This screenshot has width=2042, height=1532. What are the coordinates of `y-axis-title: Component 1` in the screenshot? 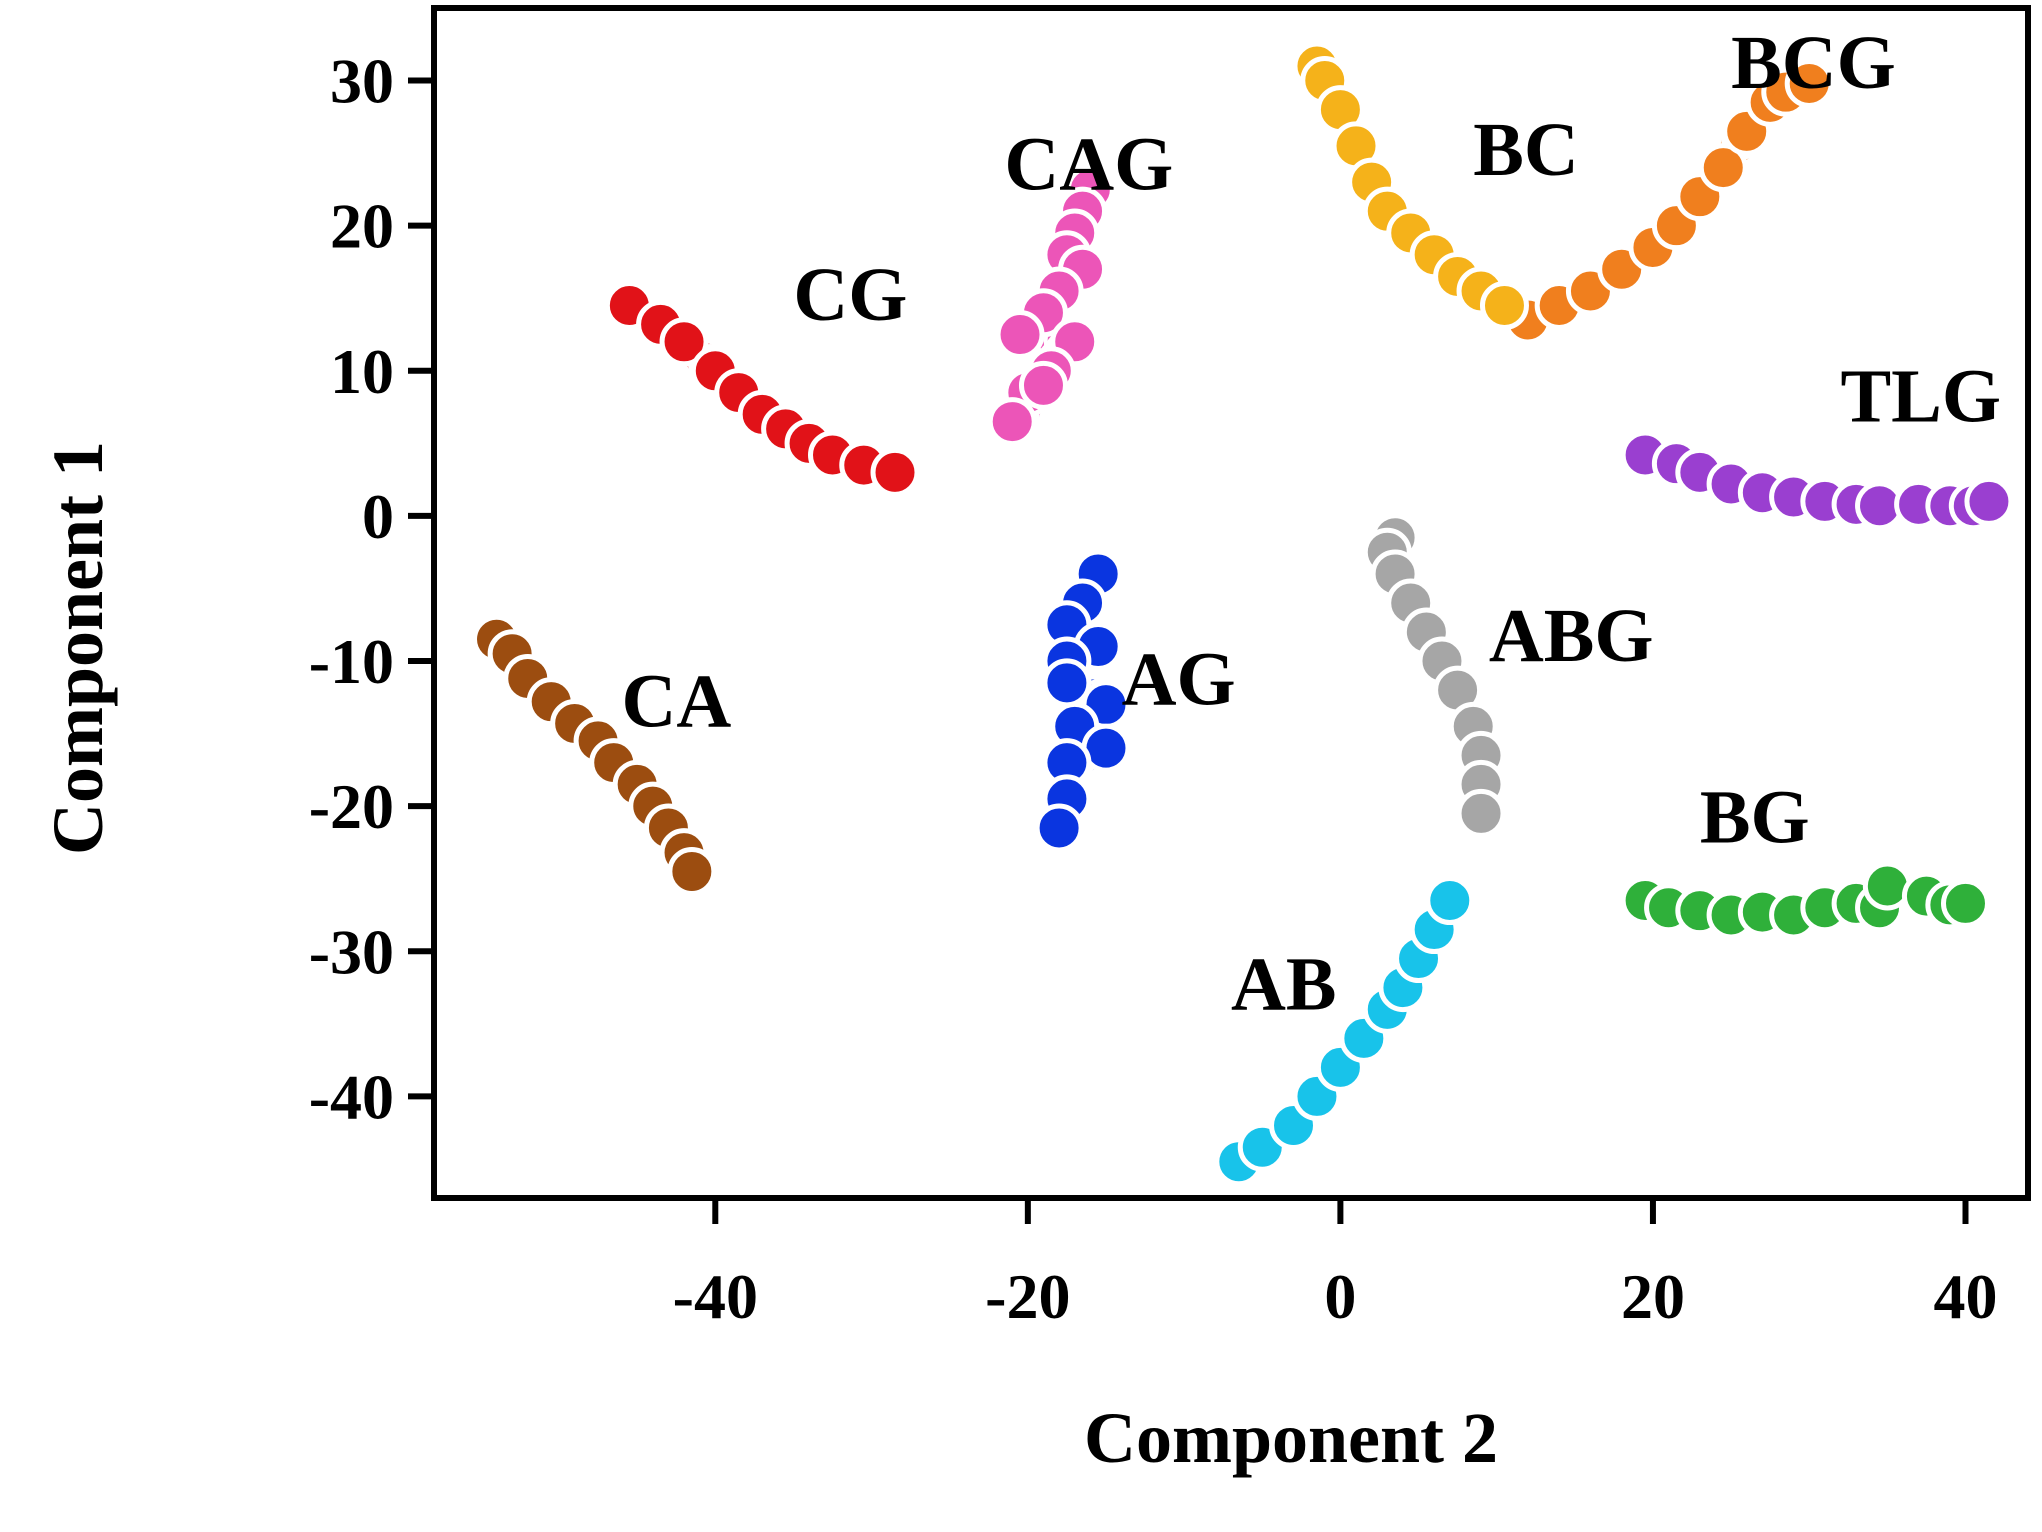 It's located at (78, 648).